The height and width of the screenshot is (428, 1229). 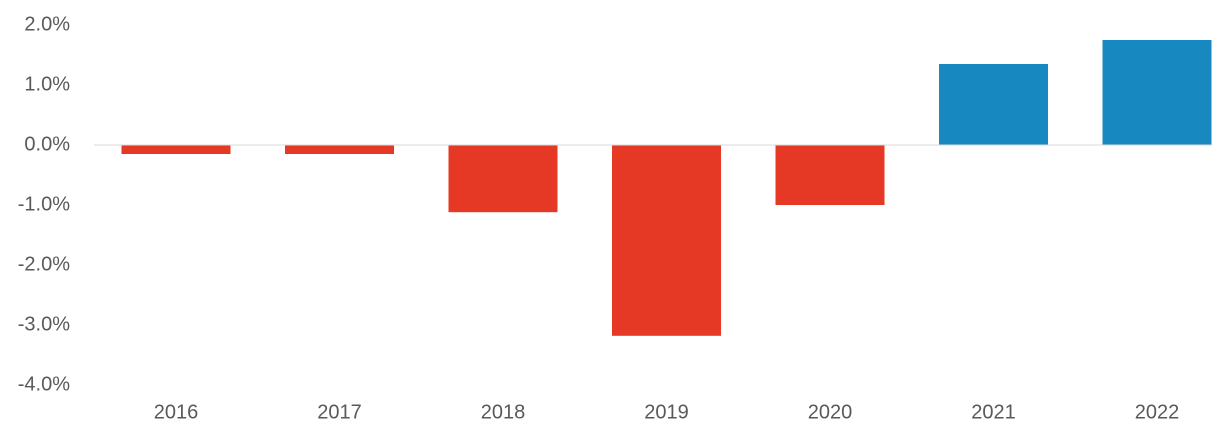 I want to click on y-tick-label: -2.0%, so click(x=44, y=264).